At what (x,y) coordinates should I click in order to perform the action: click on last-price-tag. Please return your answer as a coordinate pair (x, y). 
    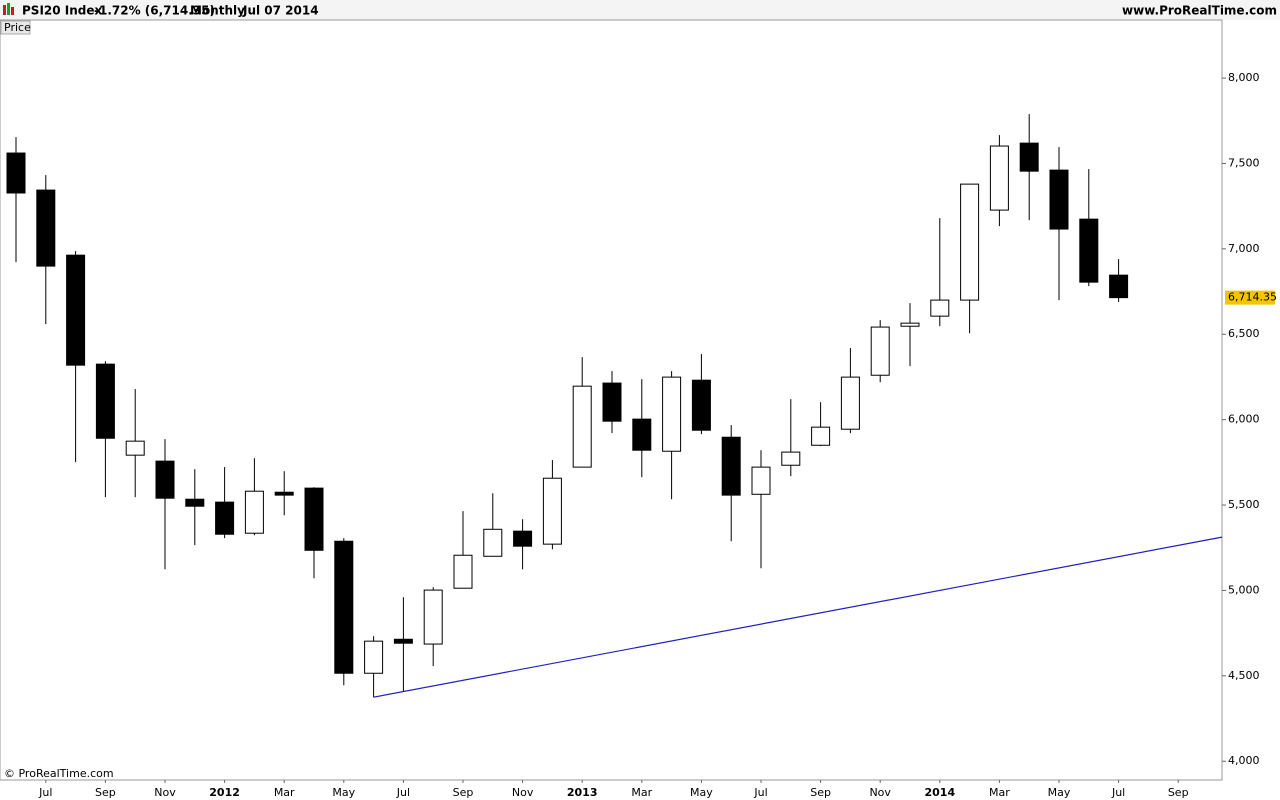
    Looking at the image, I should click on (1250, 297).